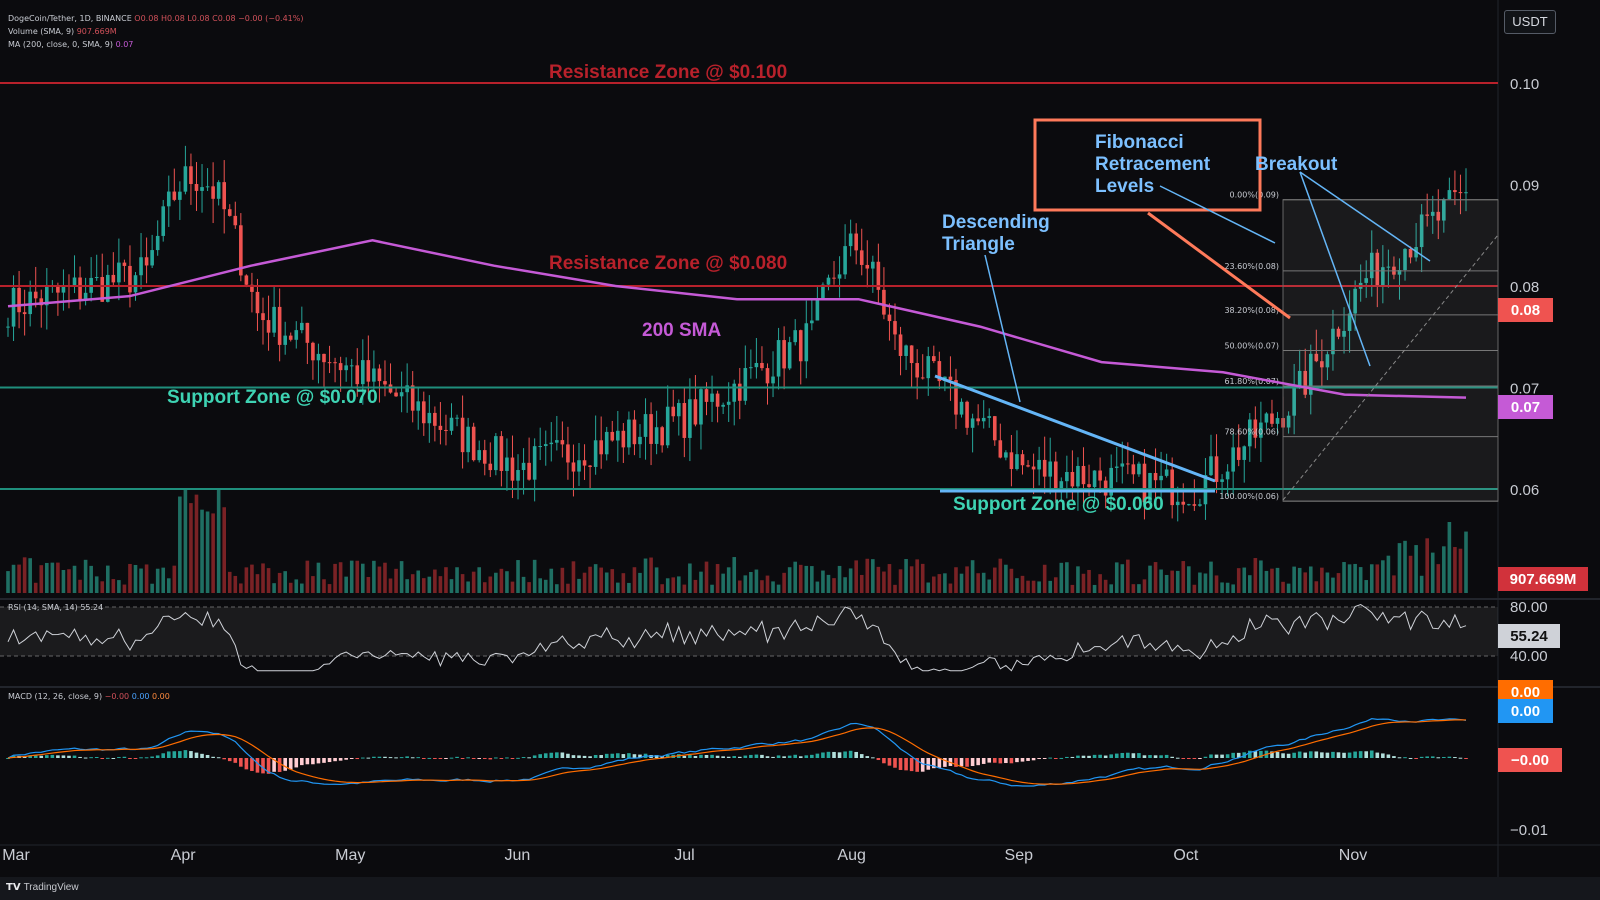 The width and height of the screenshot is (1600, 900). Describe the element at coordinates (1147, 165) in the screenshot. I see `fib-callout-box` at that location.